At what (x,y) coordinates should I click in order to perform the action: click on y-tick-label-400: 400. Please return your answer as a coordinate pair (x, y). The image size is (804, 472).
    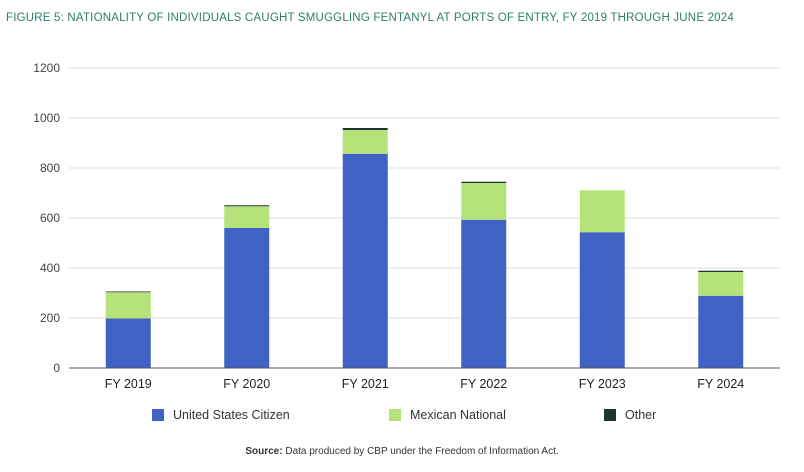
    Looking at the image, I should click on (50, 268).